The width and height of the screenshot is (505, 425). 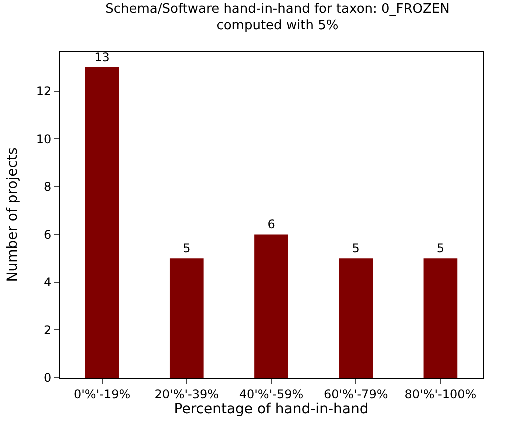 What do you see at coordinates (440, 394) in the screenshot?
I see `x-tick-label: 80'%'-100%` at bounding box center [440, 394].